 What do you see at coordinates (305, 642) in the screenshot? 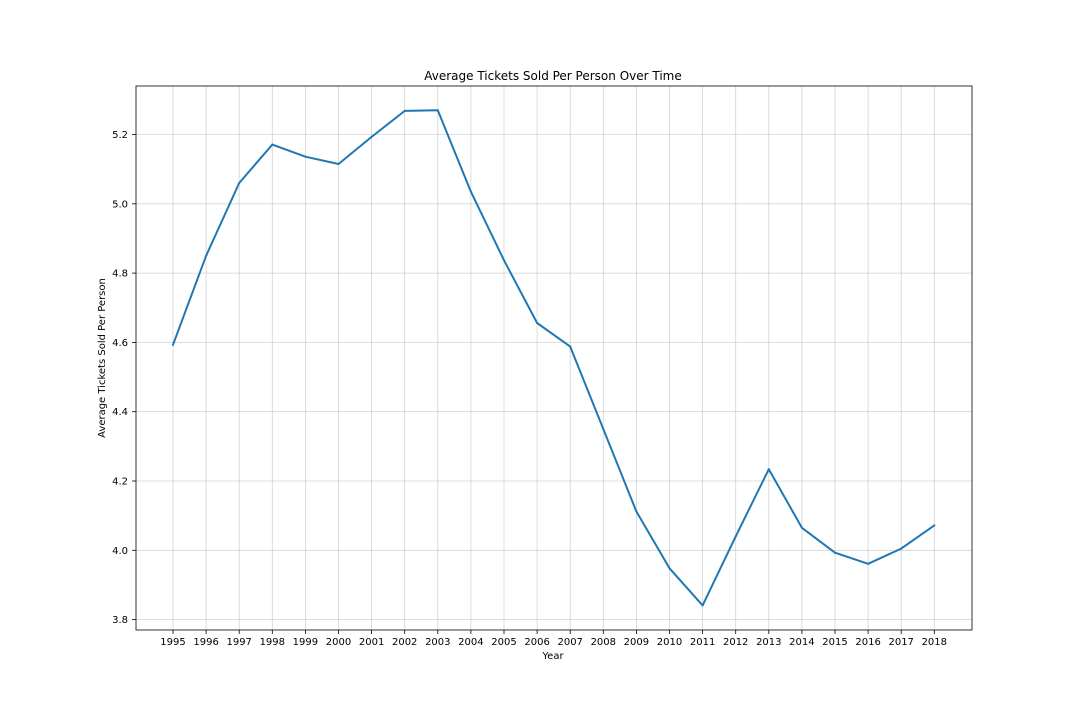
I see `x-tick-label: 1999` at bounding box center [305, 642].